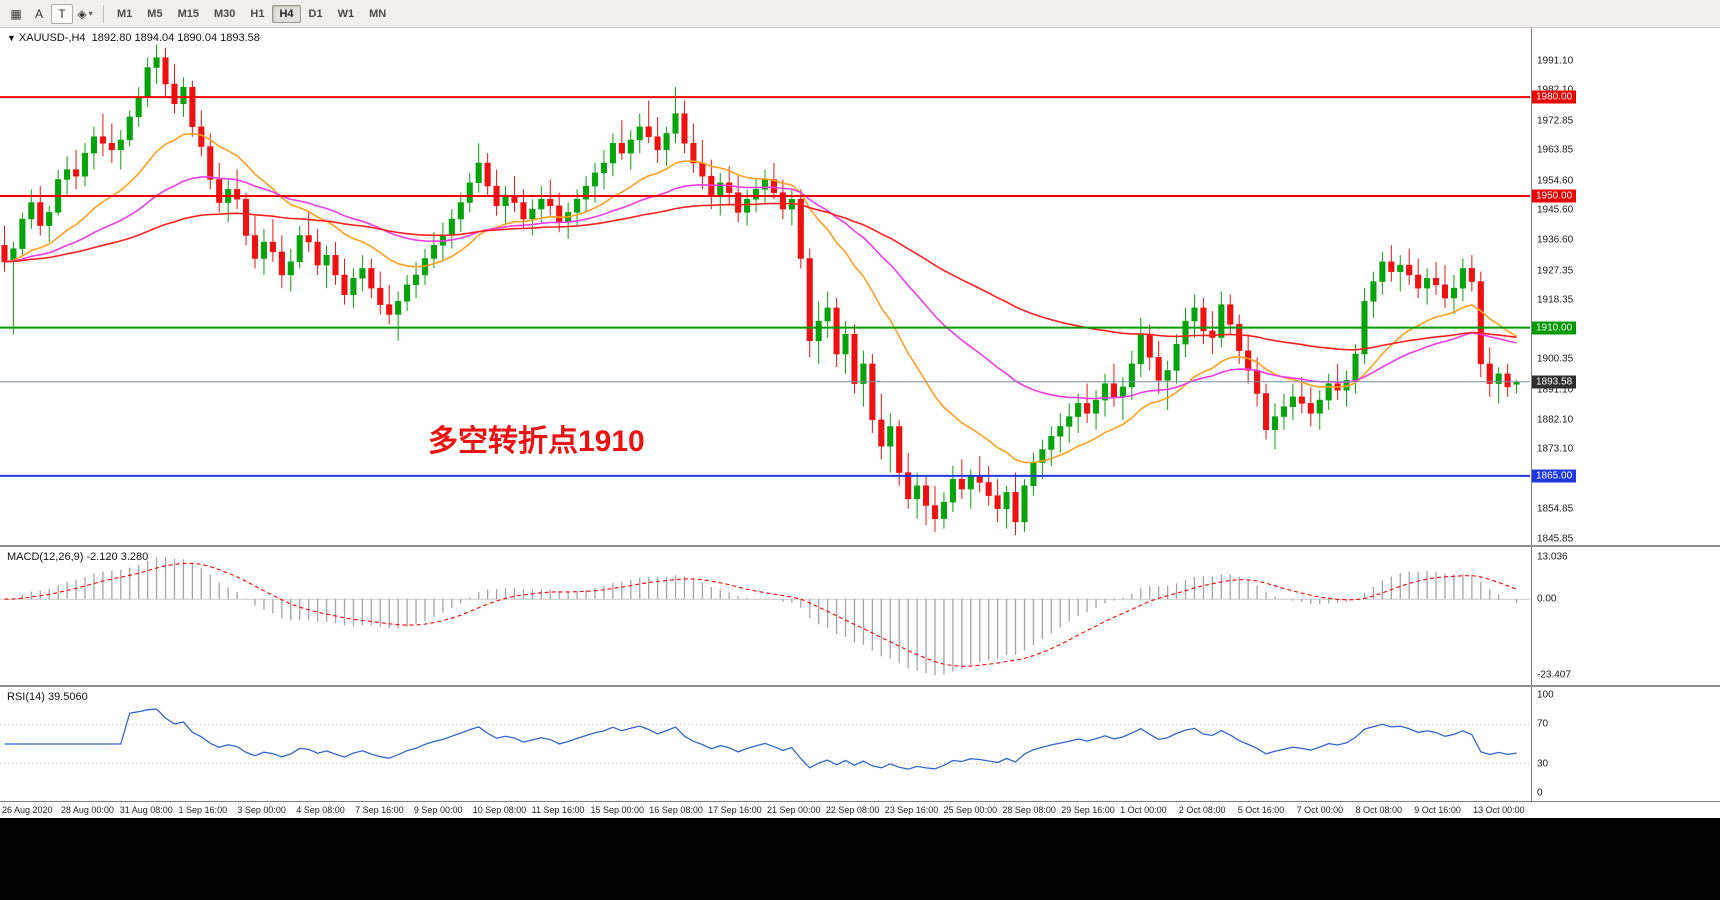  I want to click on date-label: 21 Sep 00:00, so click(794, 810).